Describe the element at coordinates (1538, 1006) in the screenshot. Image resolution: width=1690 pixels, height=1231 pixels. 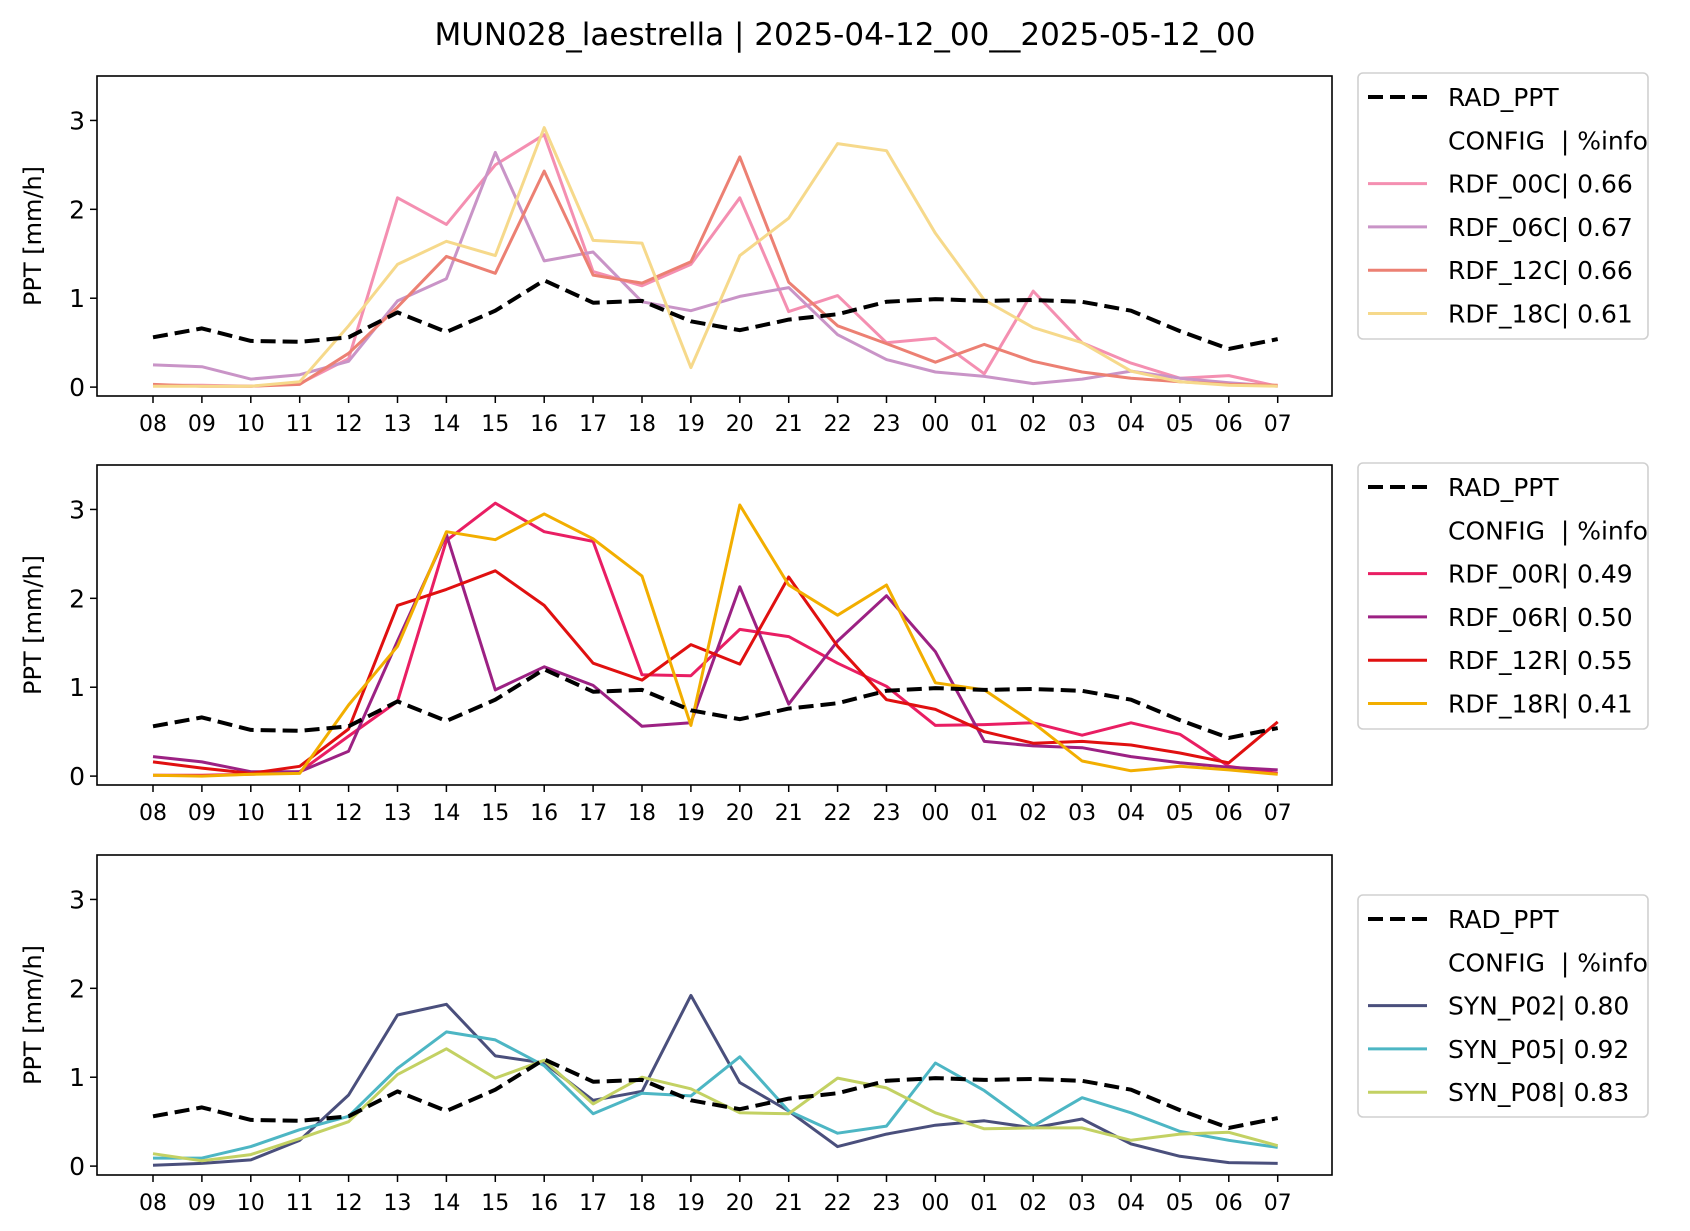
I see `legend-entry: SYN_P02| 0.80` at that location.